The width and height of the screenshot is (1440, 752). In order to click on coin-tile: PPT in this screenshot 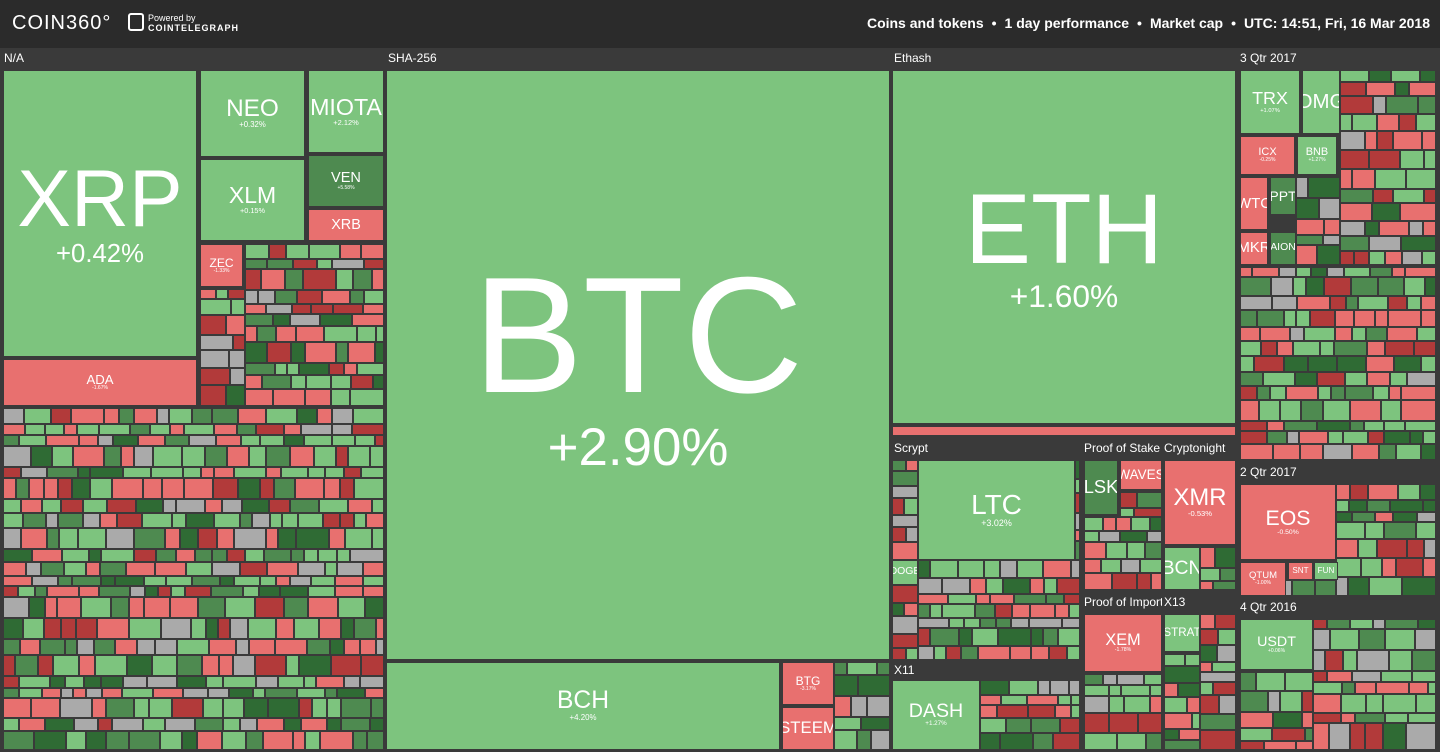, I will do `click(1283, 196)`.